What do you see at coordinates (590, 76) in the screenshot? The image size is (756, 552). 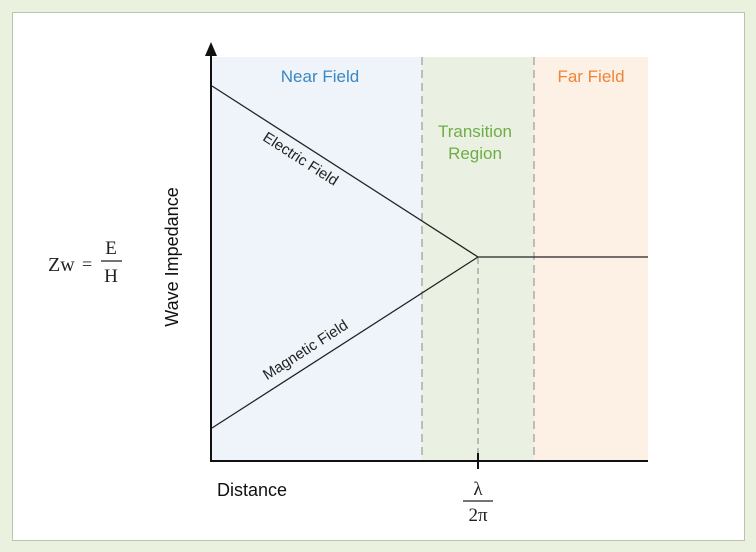 I see `far-field-label: Far Field` at bounding box center [590, 76].